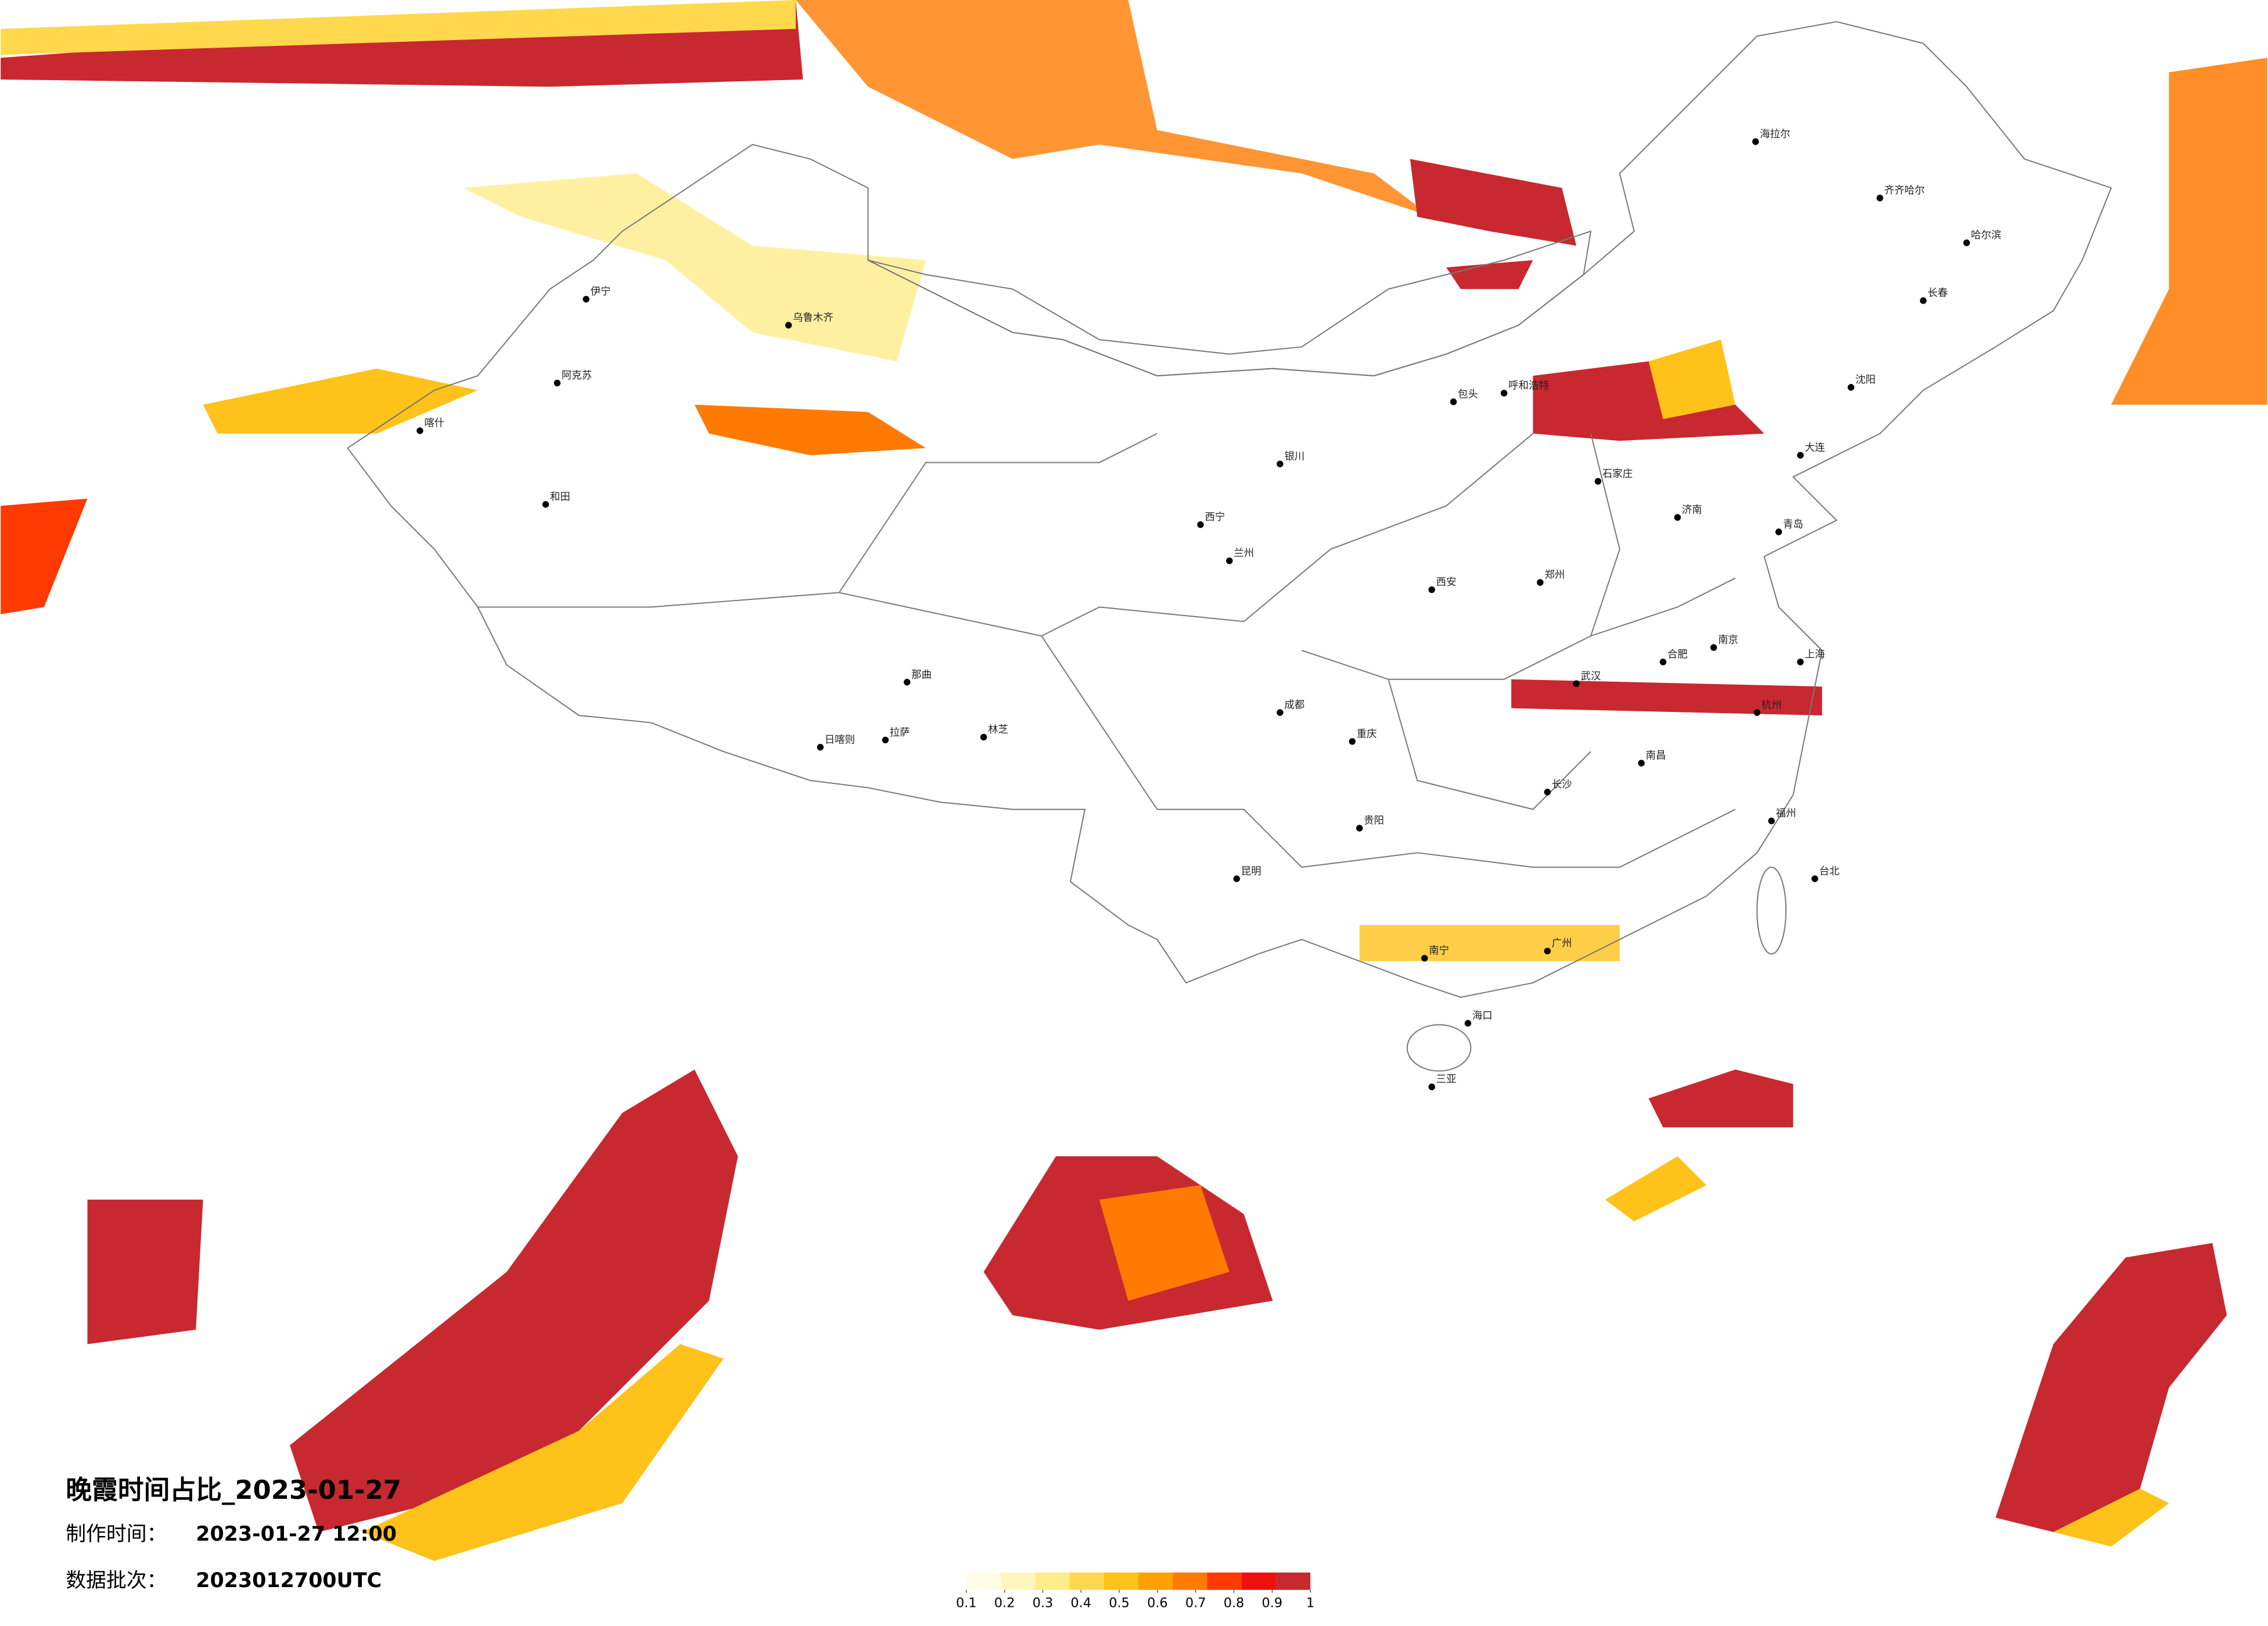 The height and width of the screenshot is (1626, 2268). What do you see at coordinates (1294, 456) in the screenshot?
I see `city-label: 银川` at bounding box center [1294, 456].